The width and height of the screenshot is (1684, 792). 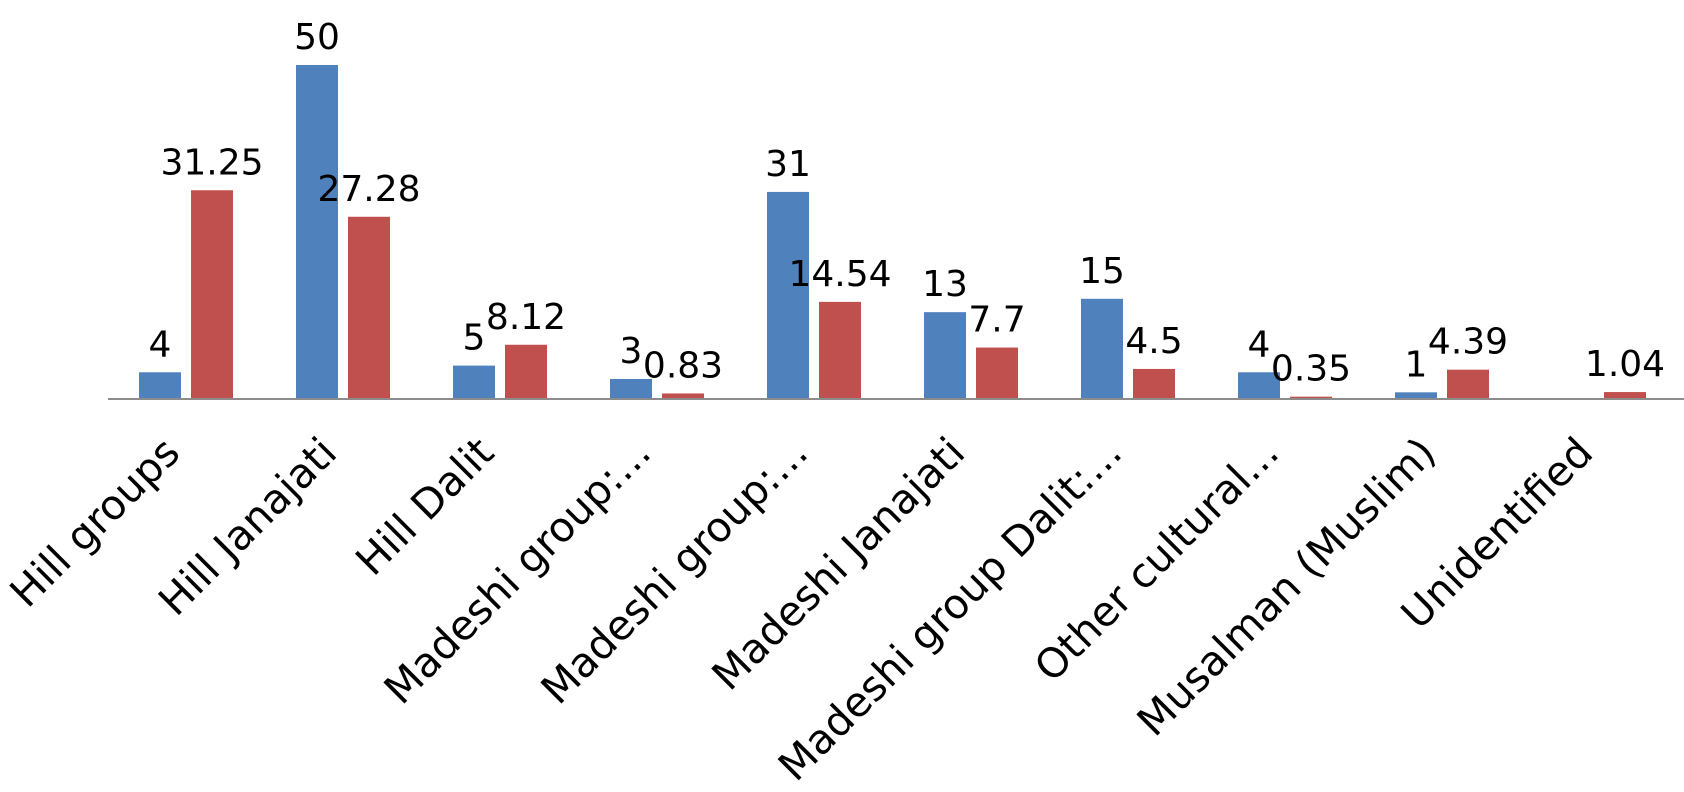 What do you see at coordinates (368, 189) in the screenshot?
I see `value-label-series2-cat2: 27.28` at bounding box center [368, 189].